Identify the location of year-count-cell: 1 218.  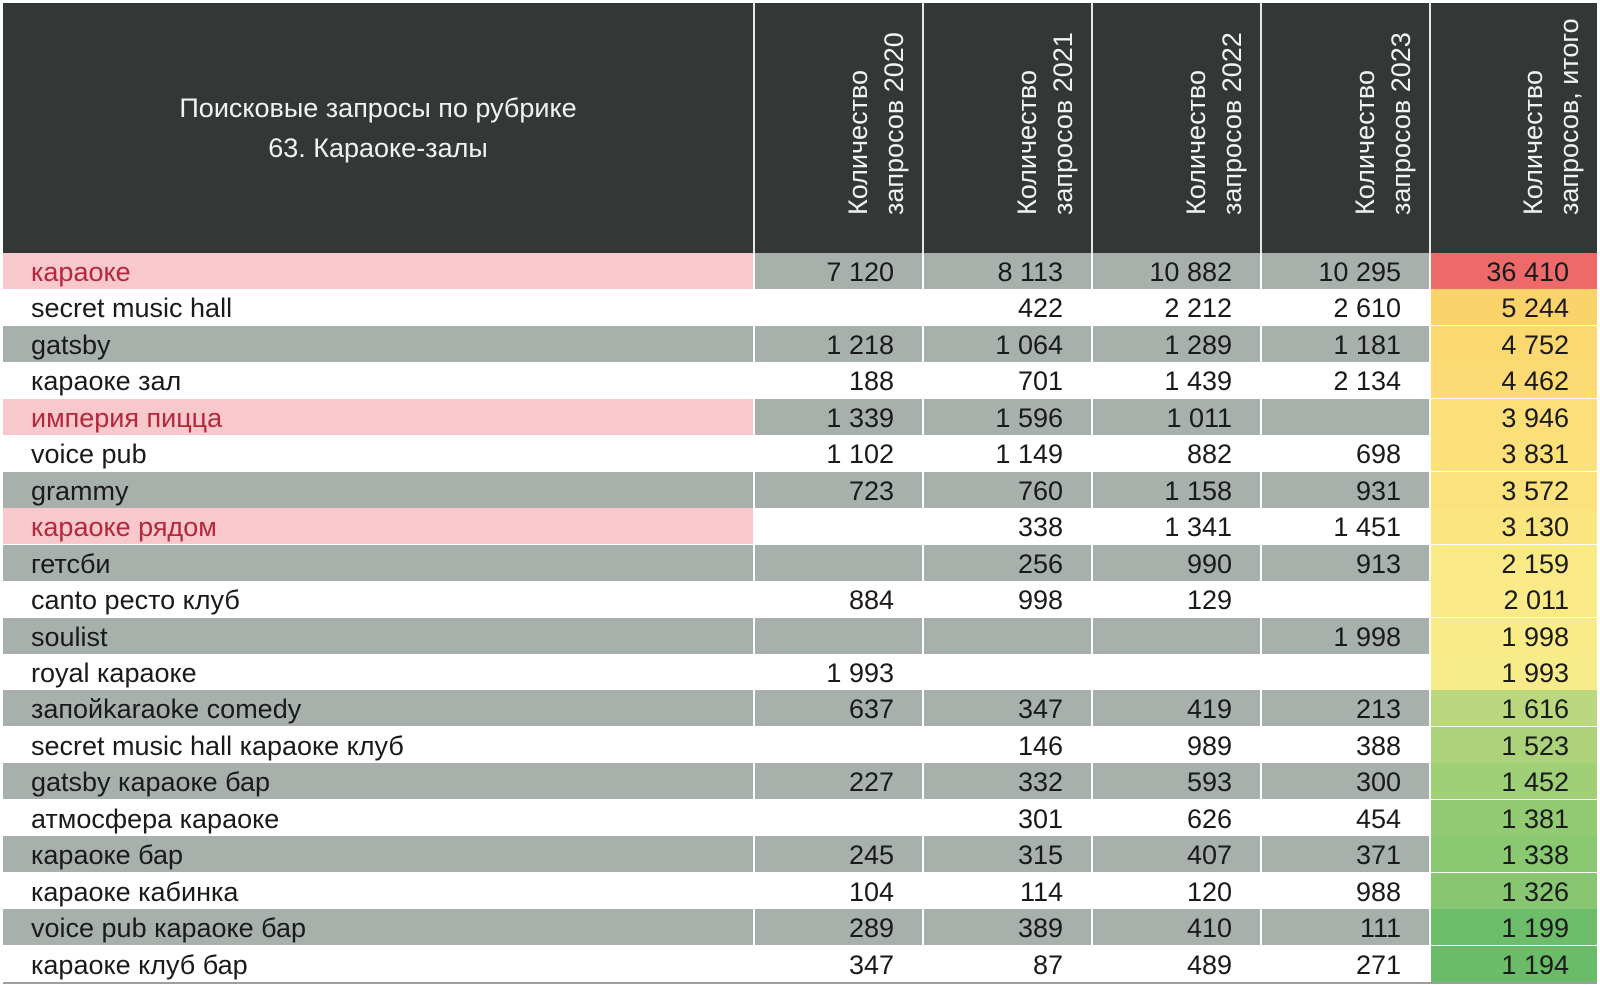
(837, 343).